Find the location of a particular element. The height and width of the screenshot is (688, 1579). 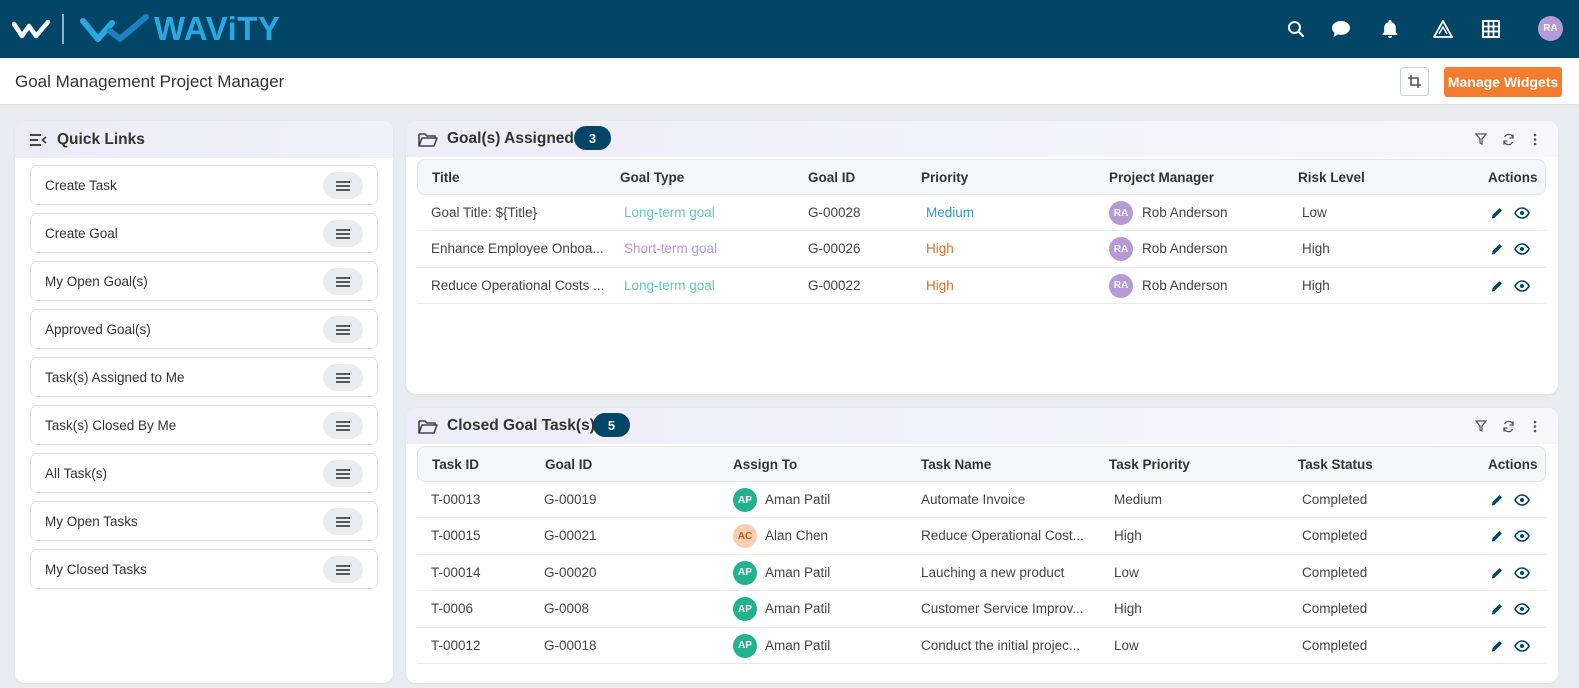

quick-link-item: Task(s) Assigned to Me is located at coordinates (204, 377).